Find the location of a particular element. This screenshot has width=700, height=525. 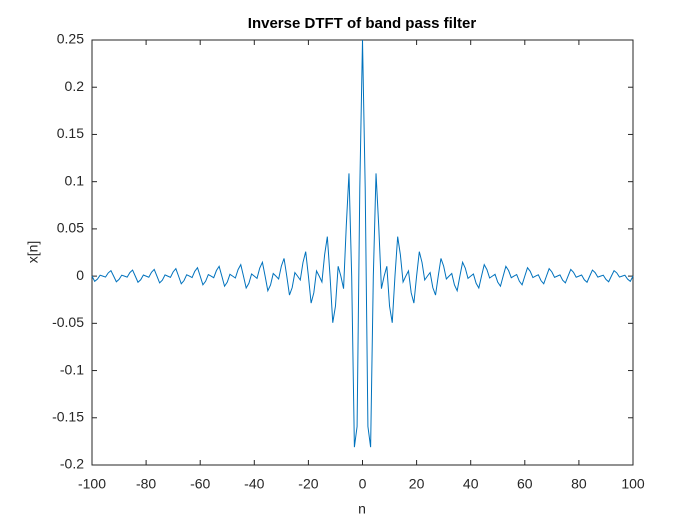

y-tick-label: 0 is located at coordinates (80, 275).